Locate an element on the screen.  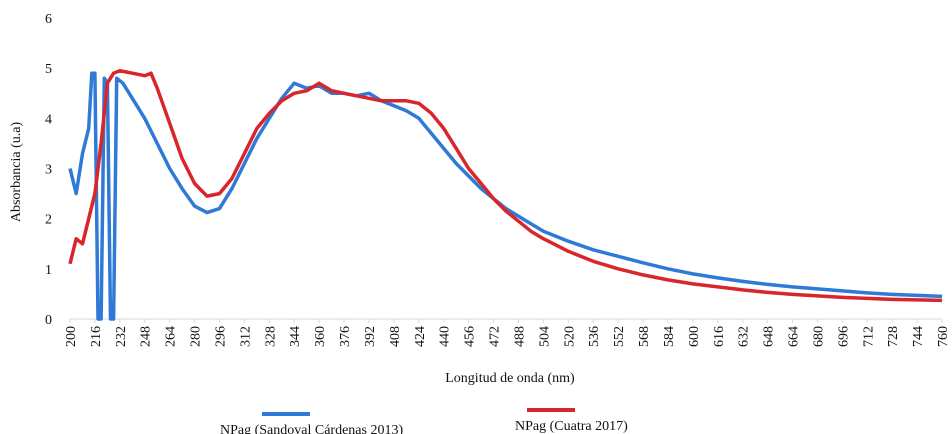
y-tick-label: 6 is located at coordinates (48, 19).